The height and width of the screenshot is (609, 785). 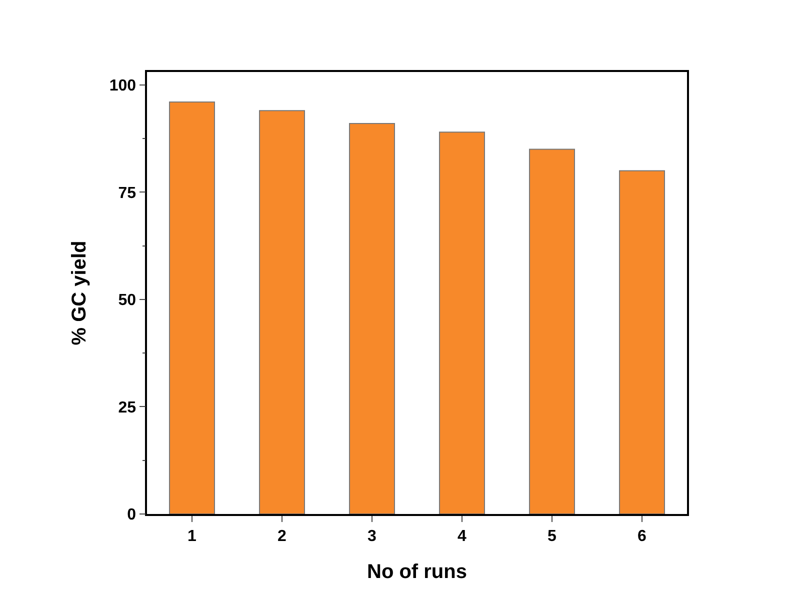 I want to click on y-tick-label: 75, so click(x=127, y=193).